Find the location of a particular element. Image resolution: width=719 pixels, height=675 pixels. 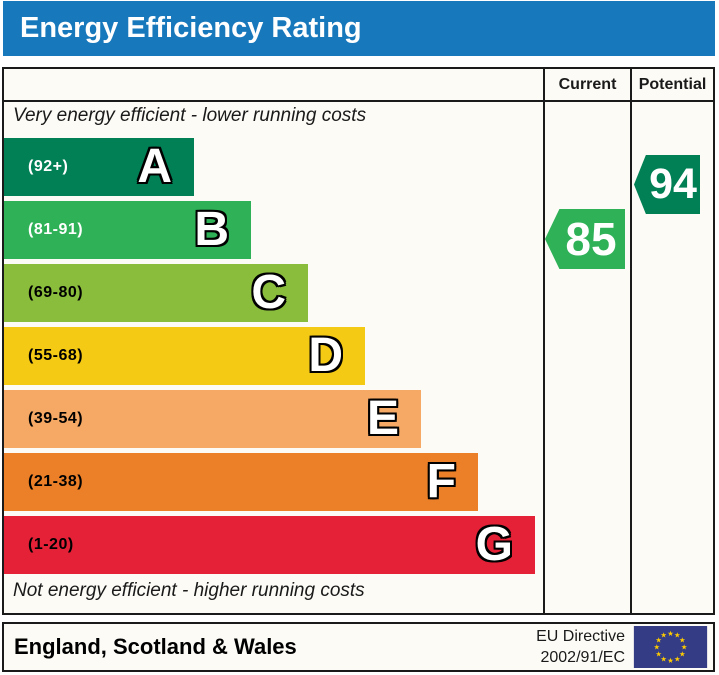

band-e: (39-54) E is located at coordinates (212, 419).